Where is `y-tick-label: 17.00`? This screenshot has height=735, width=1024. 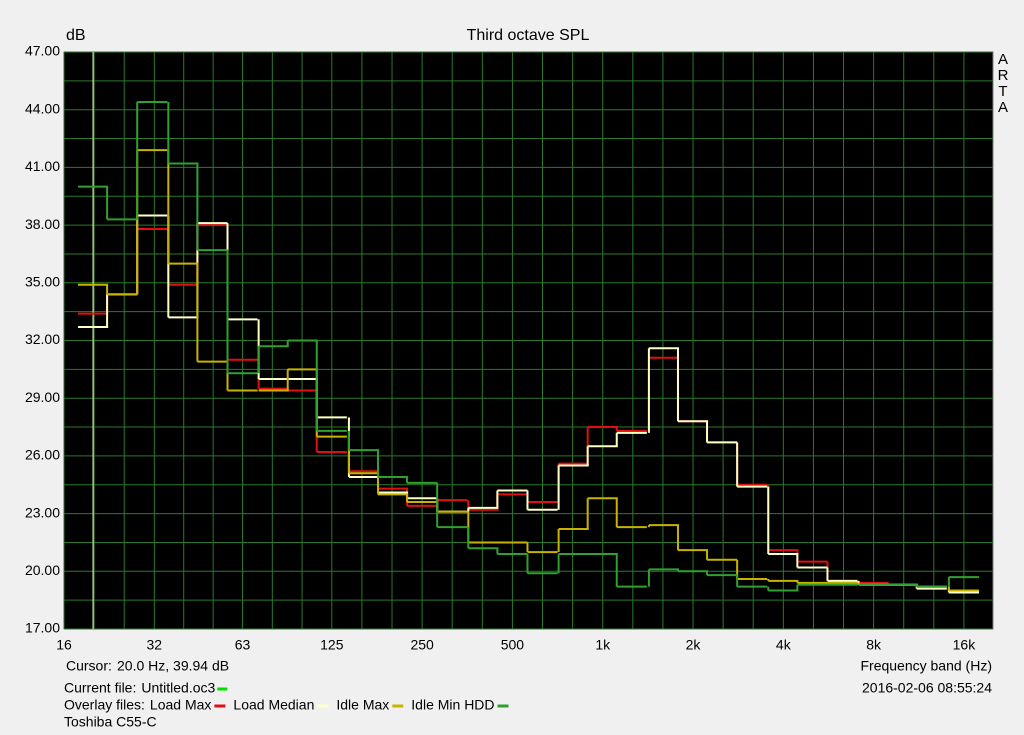
y-tick-label: 17.00 is located at coordinates (42, 628).